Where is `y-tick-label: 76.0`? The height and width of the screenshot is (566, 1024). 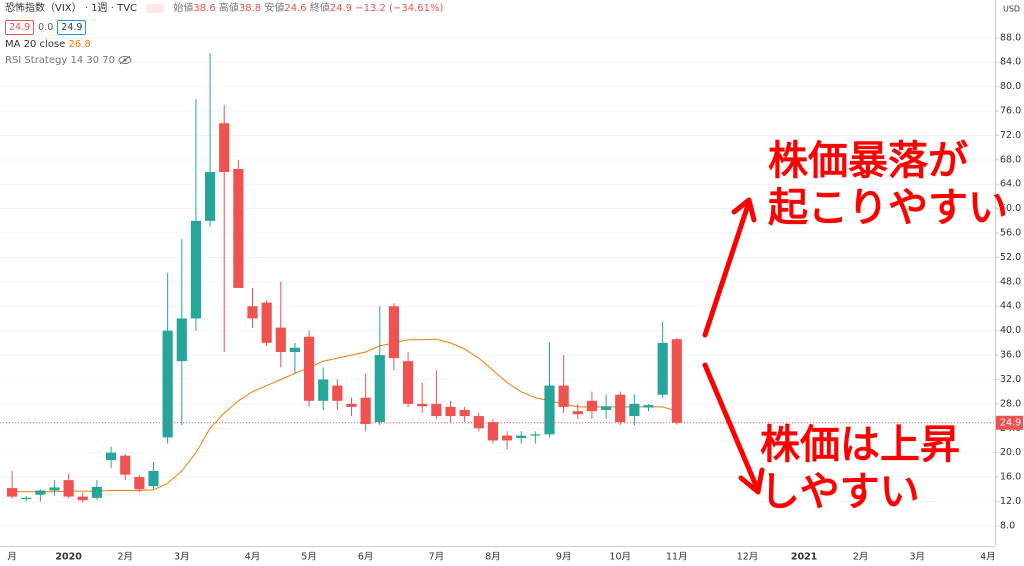
y-tick-label: 76.0 is located at coordinates (1010, 111).